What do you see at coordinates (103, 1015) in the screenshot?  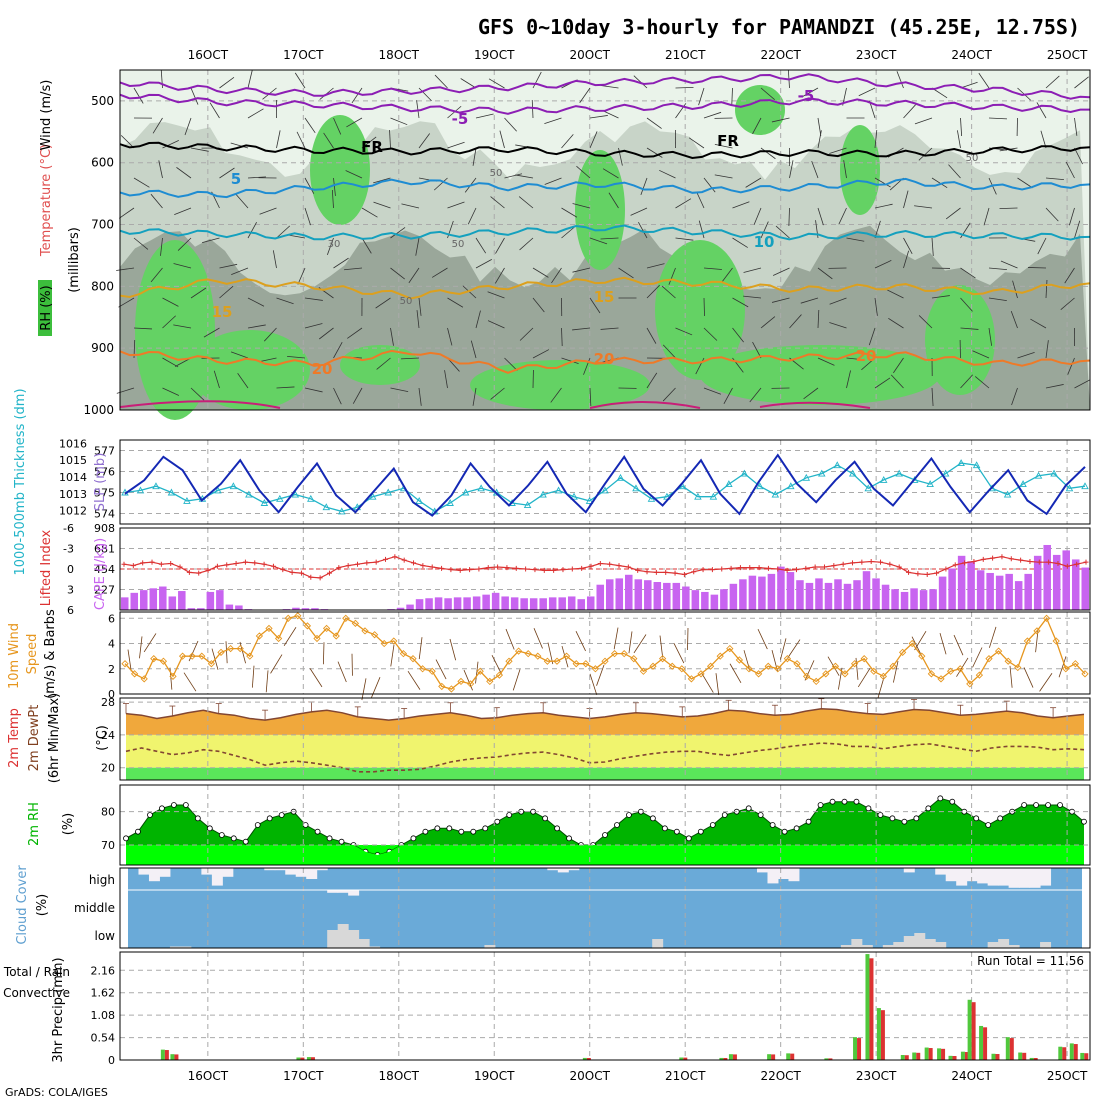 I see `precip-tick: 1.08` at bounding box center [103, 1015].